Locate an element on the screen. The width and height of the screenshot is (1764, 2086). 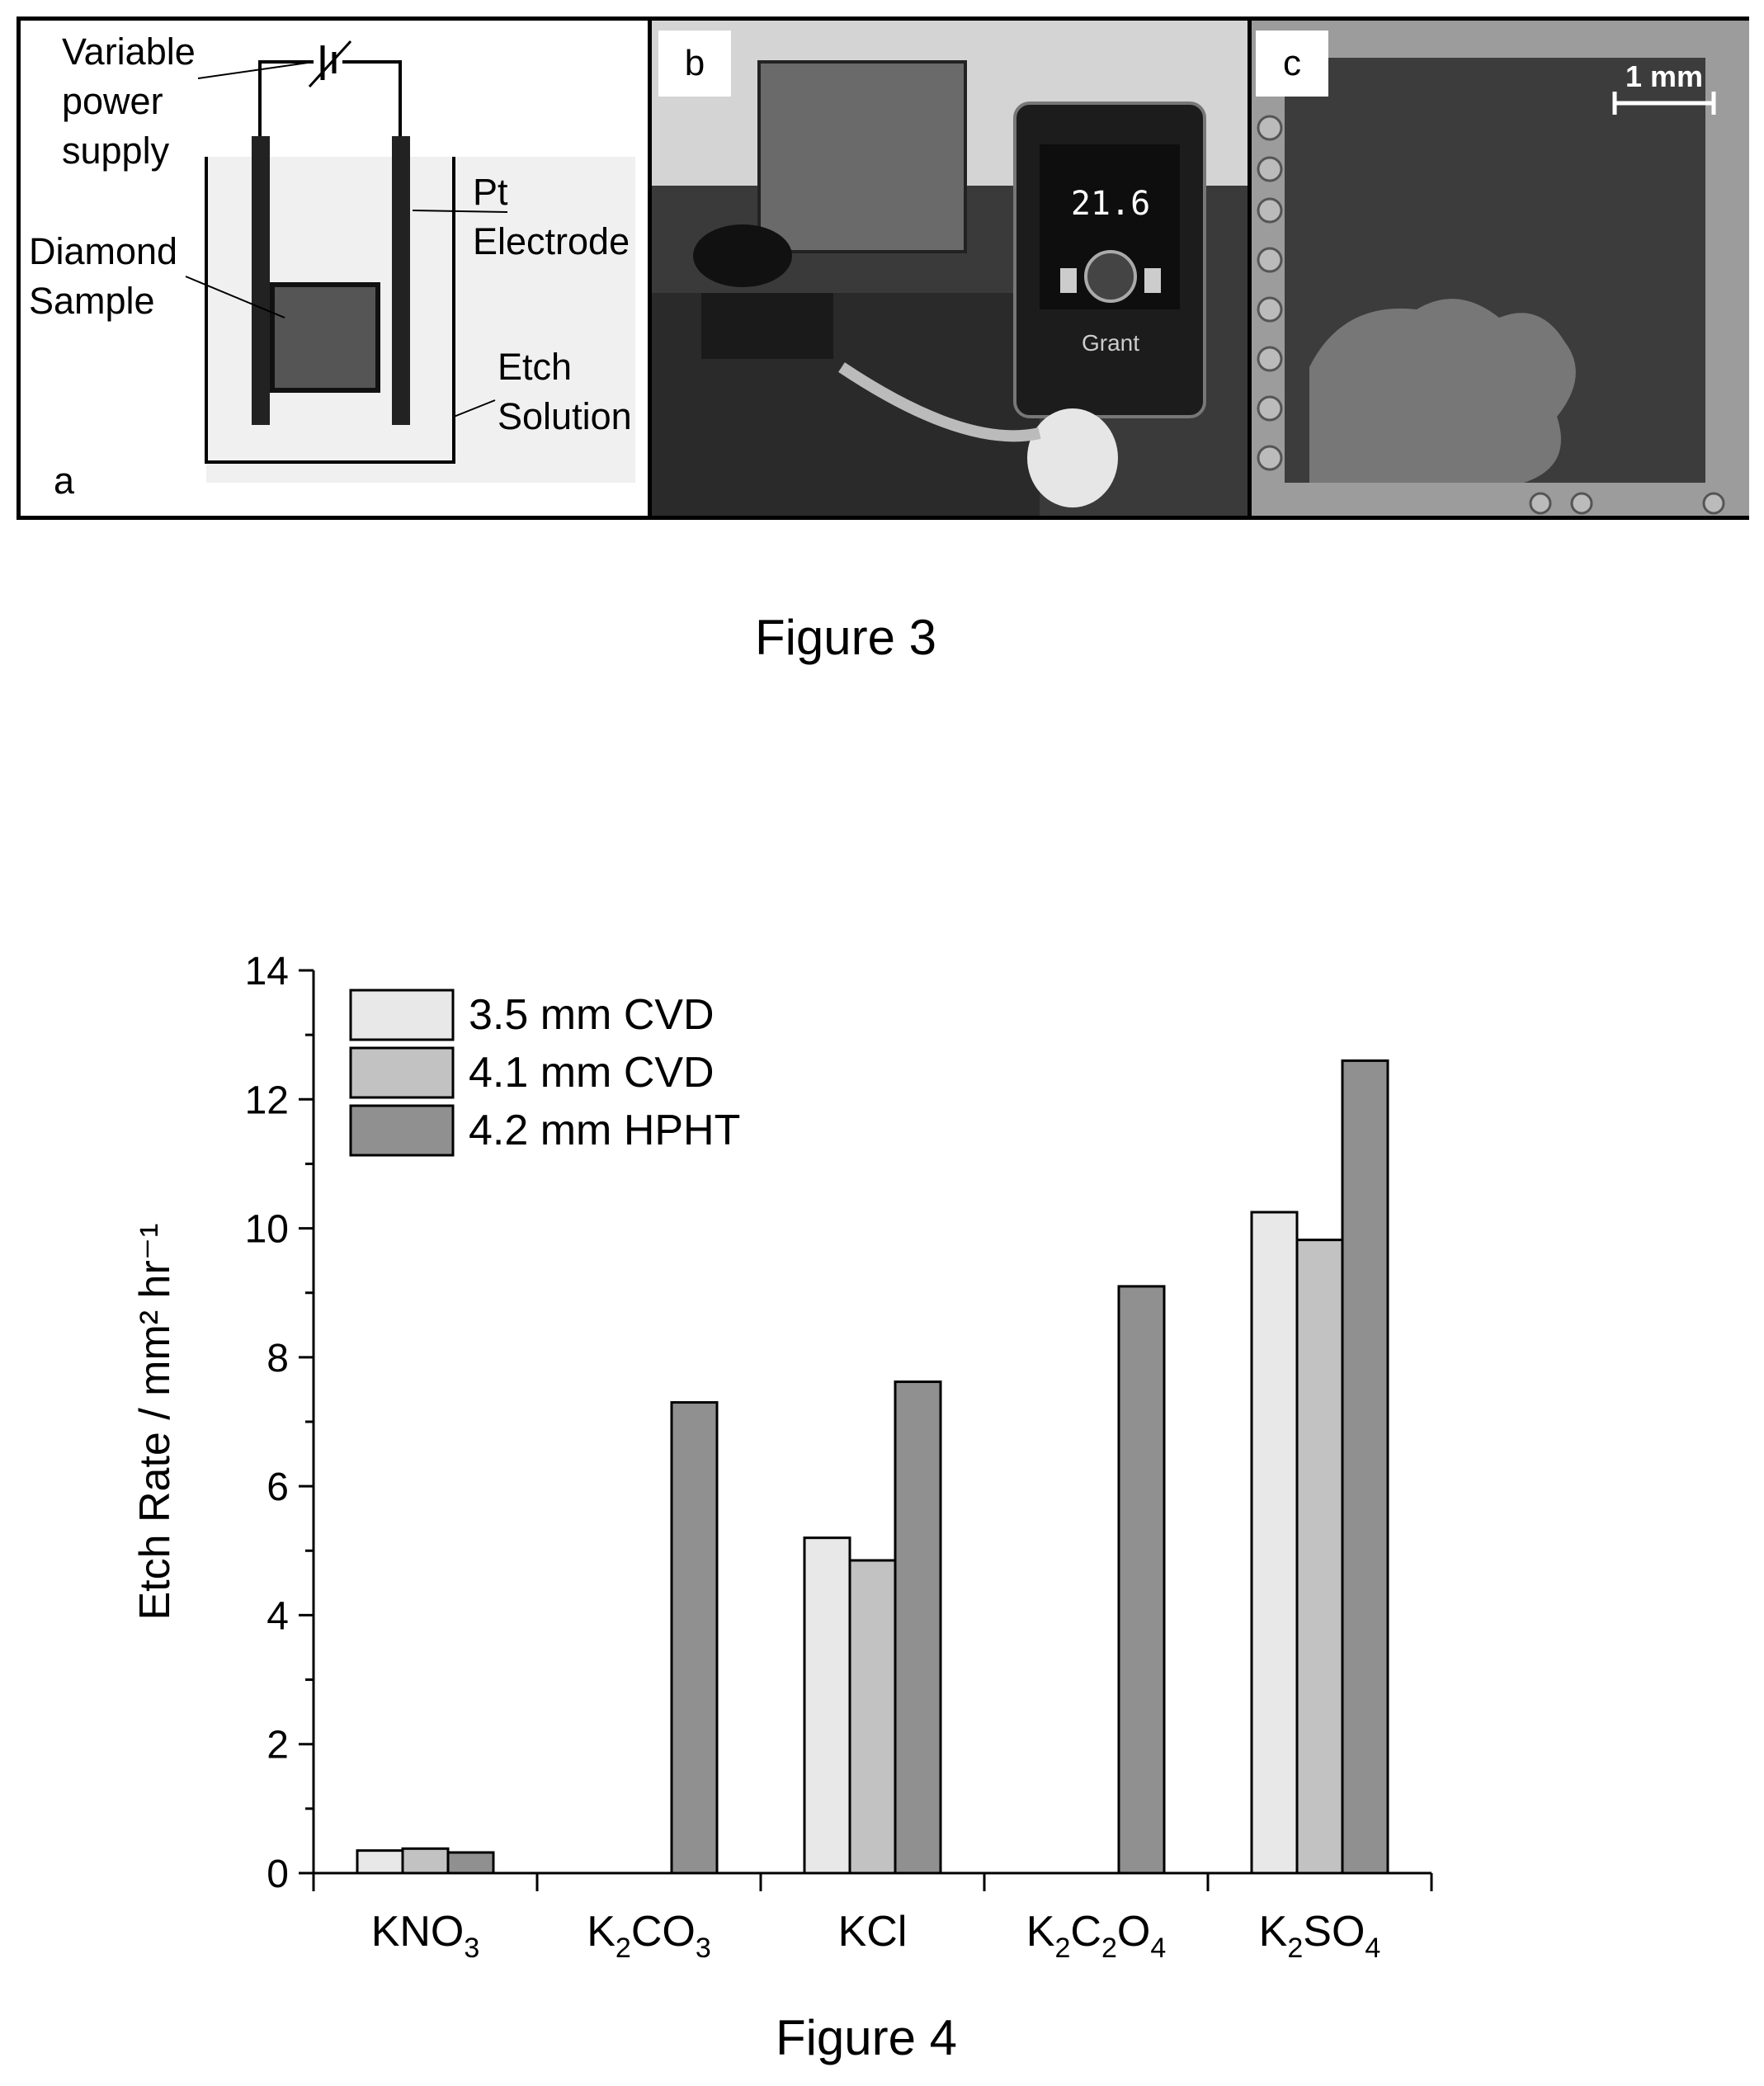
figure-4-caption: Figure 4 is located at coordinates (866, 2037).